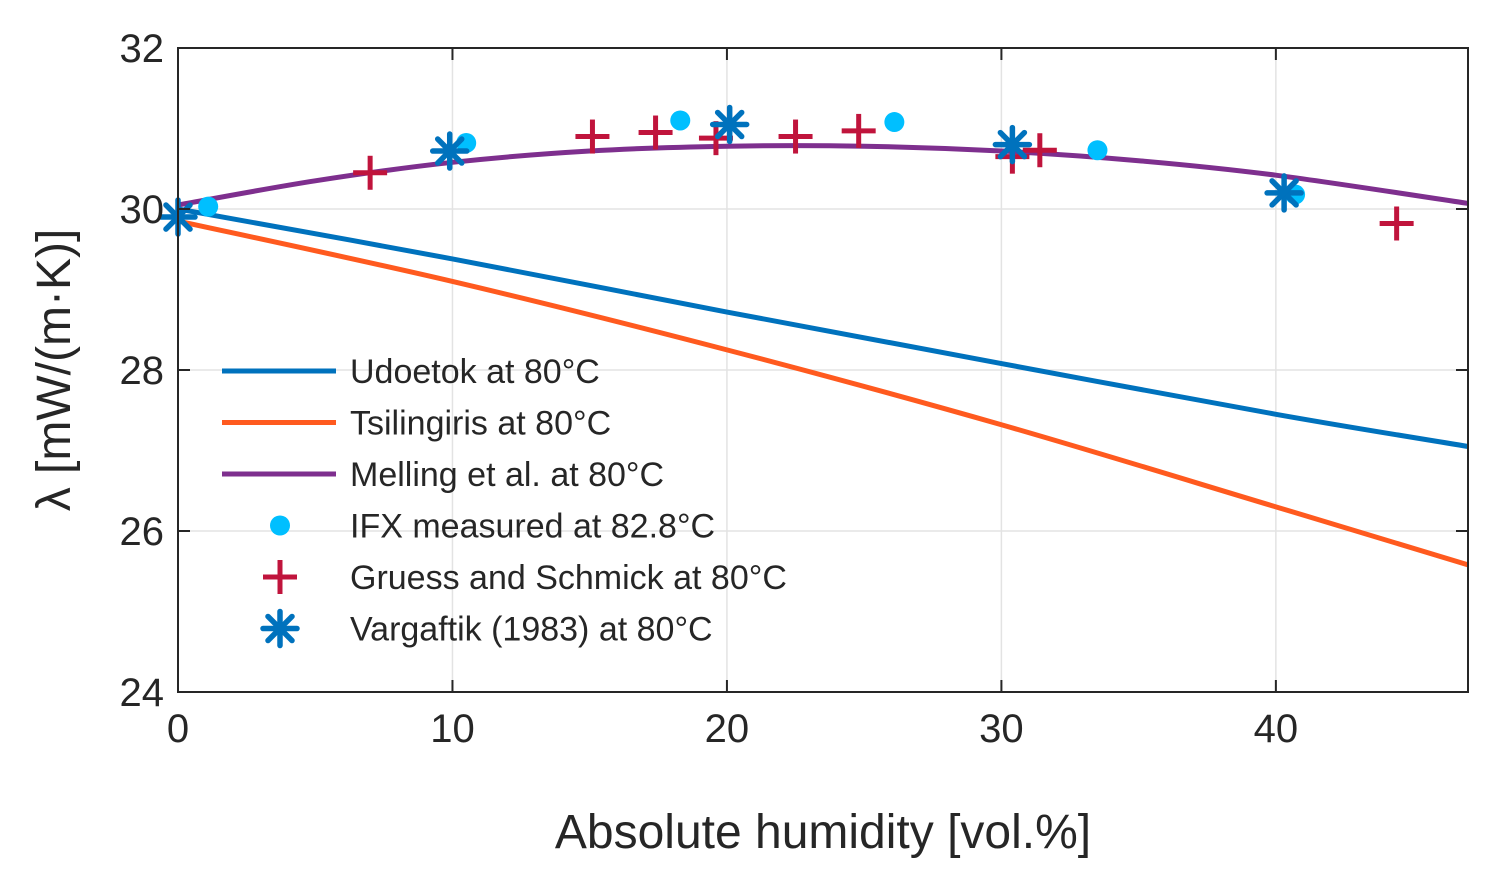  Describe the element at coordinates (568, 578) in the screenshot. I see `legend-label: Gruess and Schmick at 80°C` at that location.